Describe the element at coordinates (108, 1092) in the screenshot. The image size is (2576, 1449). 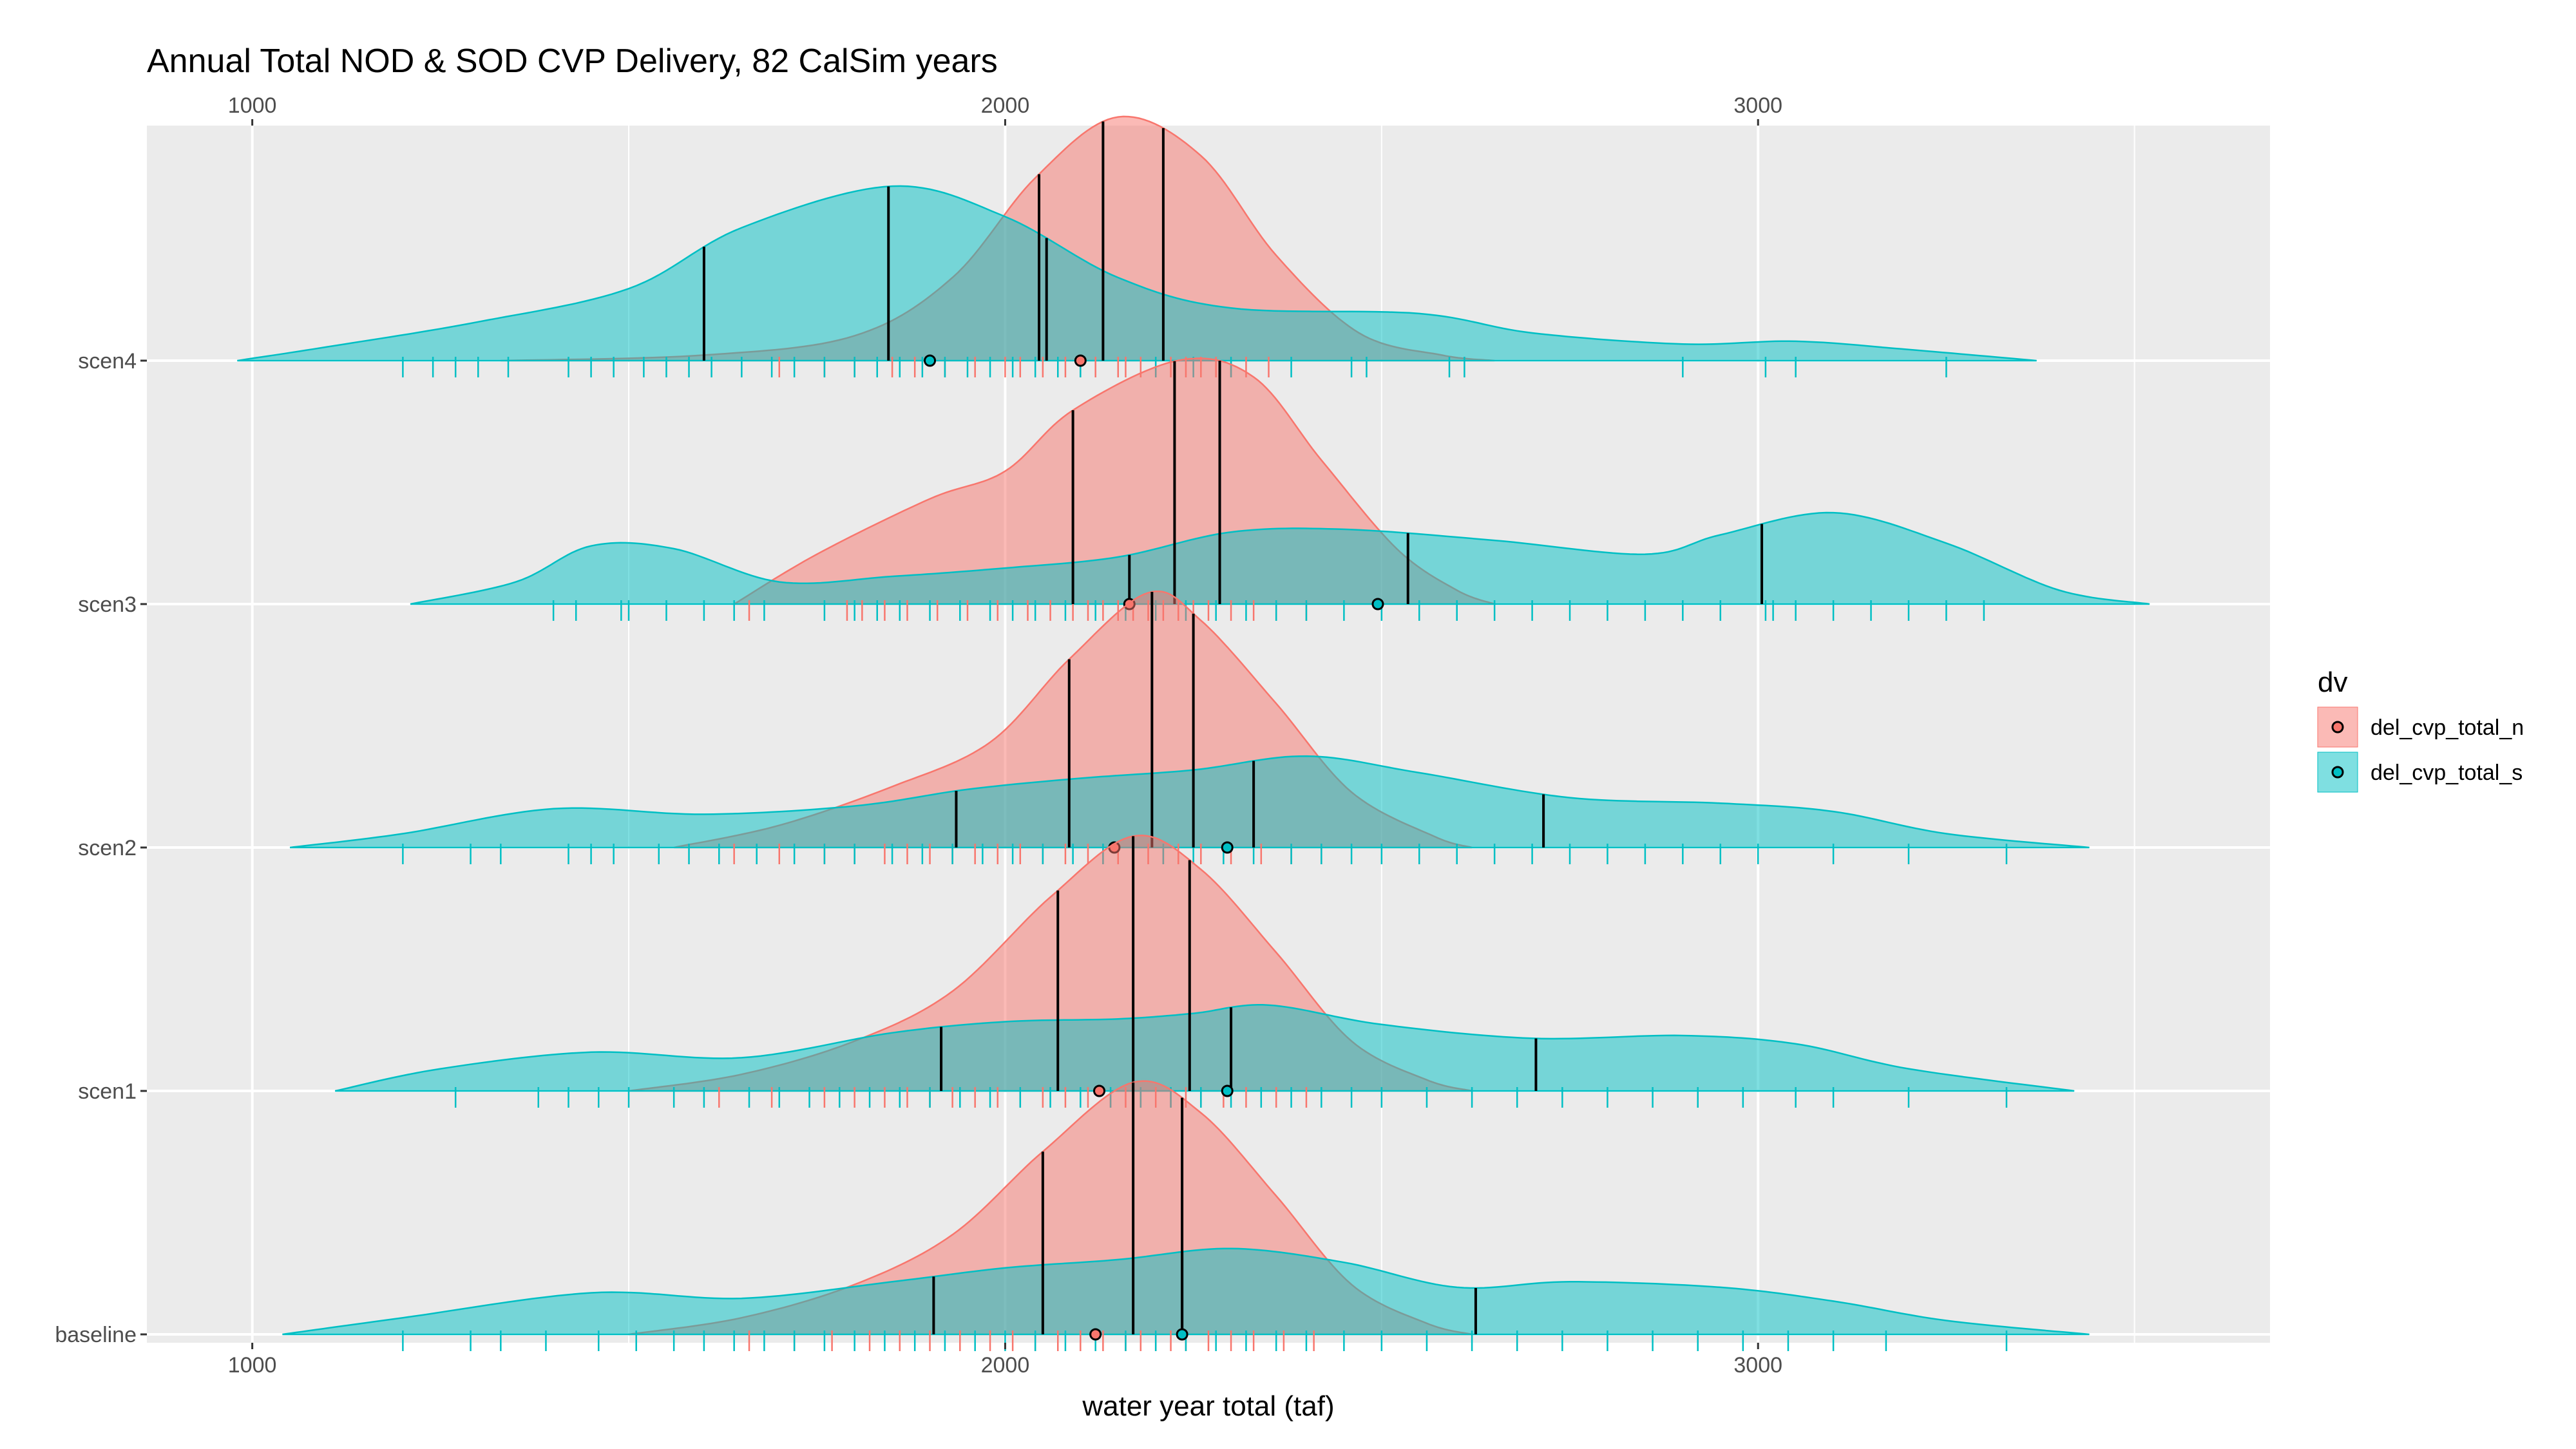
I see `y-label-scen1: scen1` at that location.